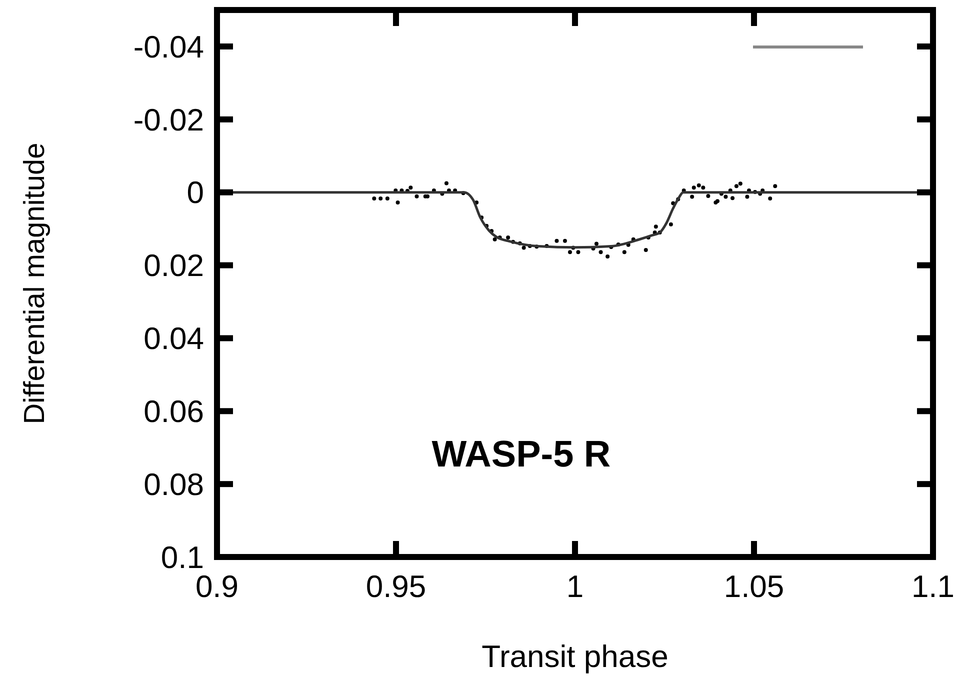  I want to click on y-tick-label: 0.04, so click(174, 338).